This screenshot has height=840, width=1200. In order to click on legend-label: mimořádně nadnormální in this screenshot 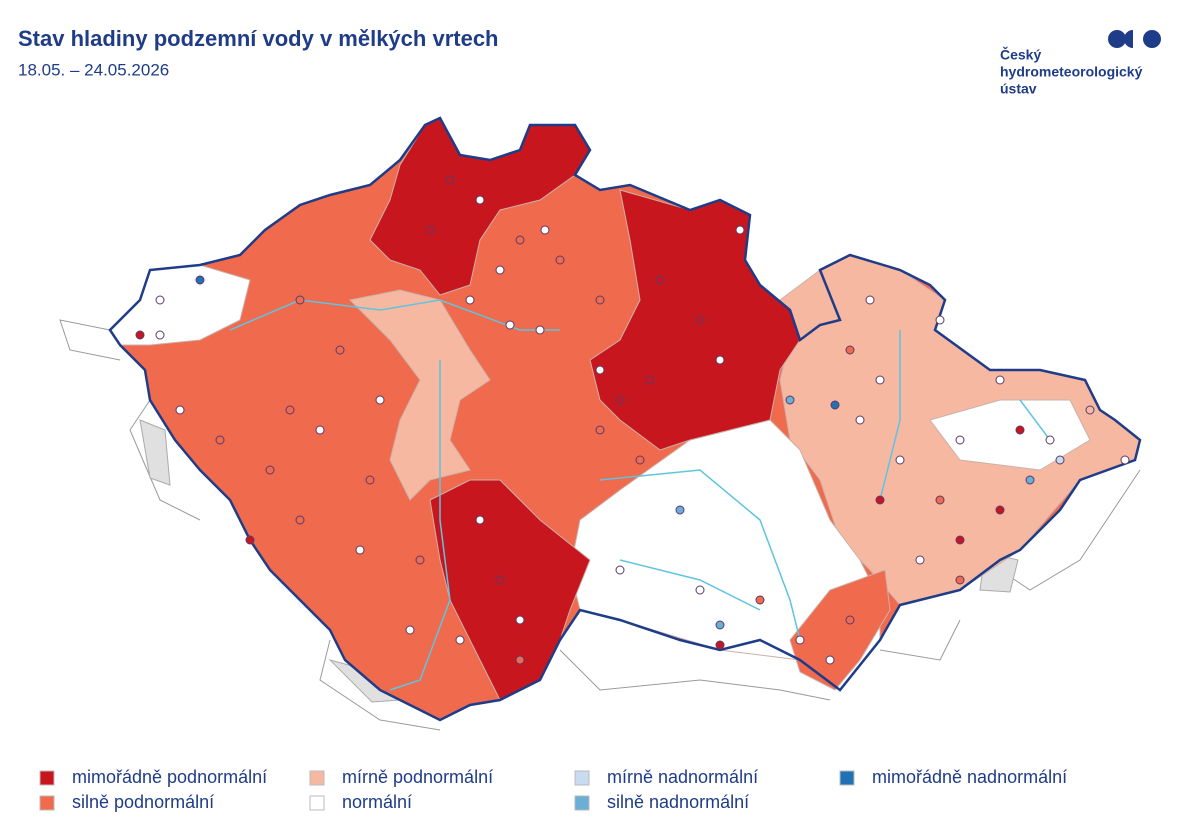, I will do `click(969, 777)`.